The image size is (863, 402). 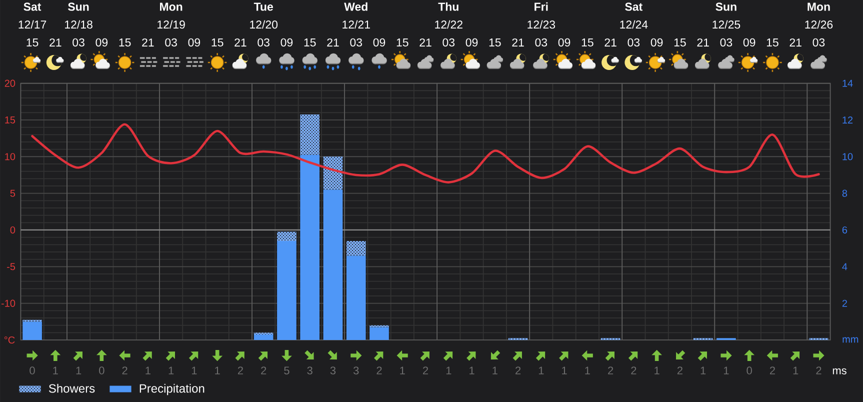 What do you see at coordinates (845, 266) in the screenshot?
I see `y2-tick-label: 4` at bounding box center [845, 266].